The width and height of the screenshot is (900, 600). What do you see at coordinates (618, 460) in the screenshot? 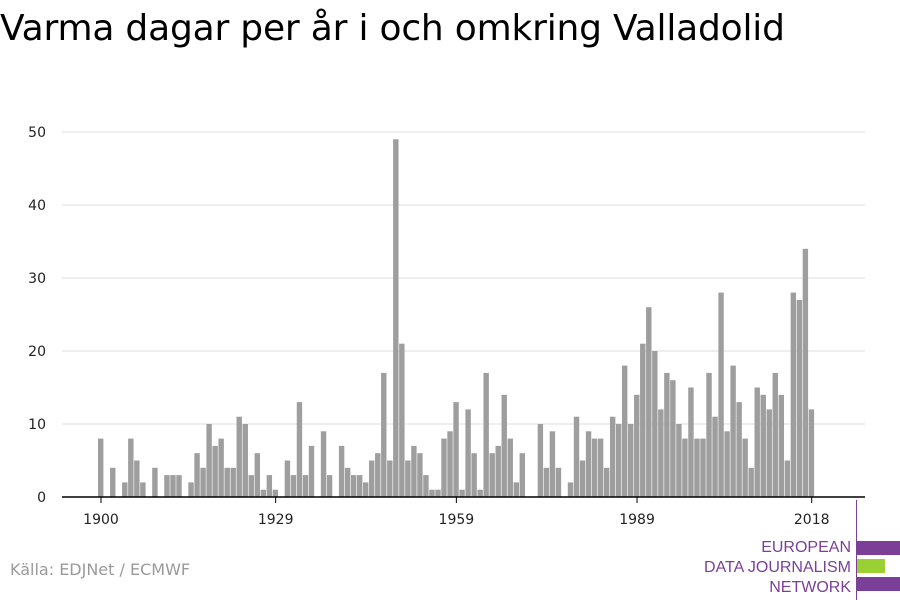
I see `bar-1986` at bounding box center [618, 460].